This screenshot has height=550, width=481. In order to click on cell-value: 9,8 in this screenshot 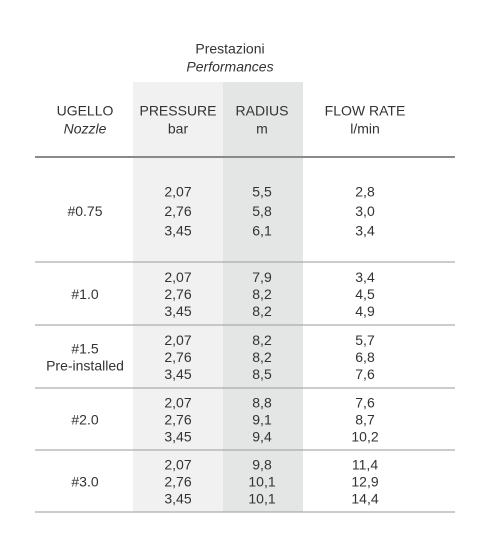, I will do `click(262, 465)`.